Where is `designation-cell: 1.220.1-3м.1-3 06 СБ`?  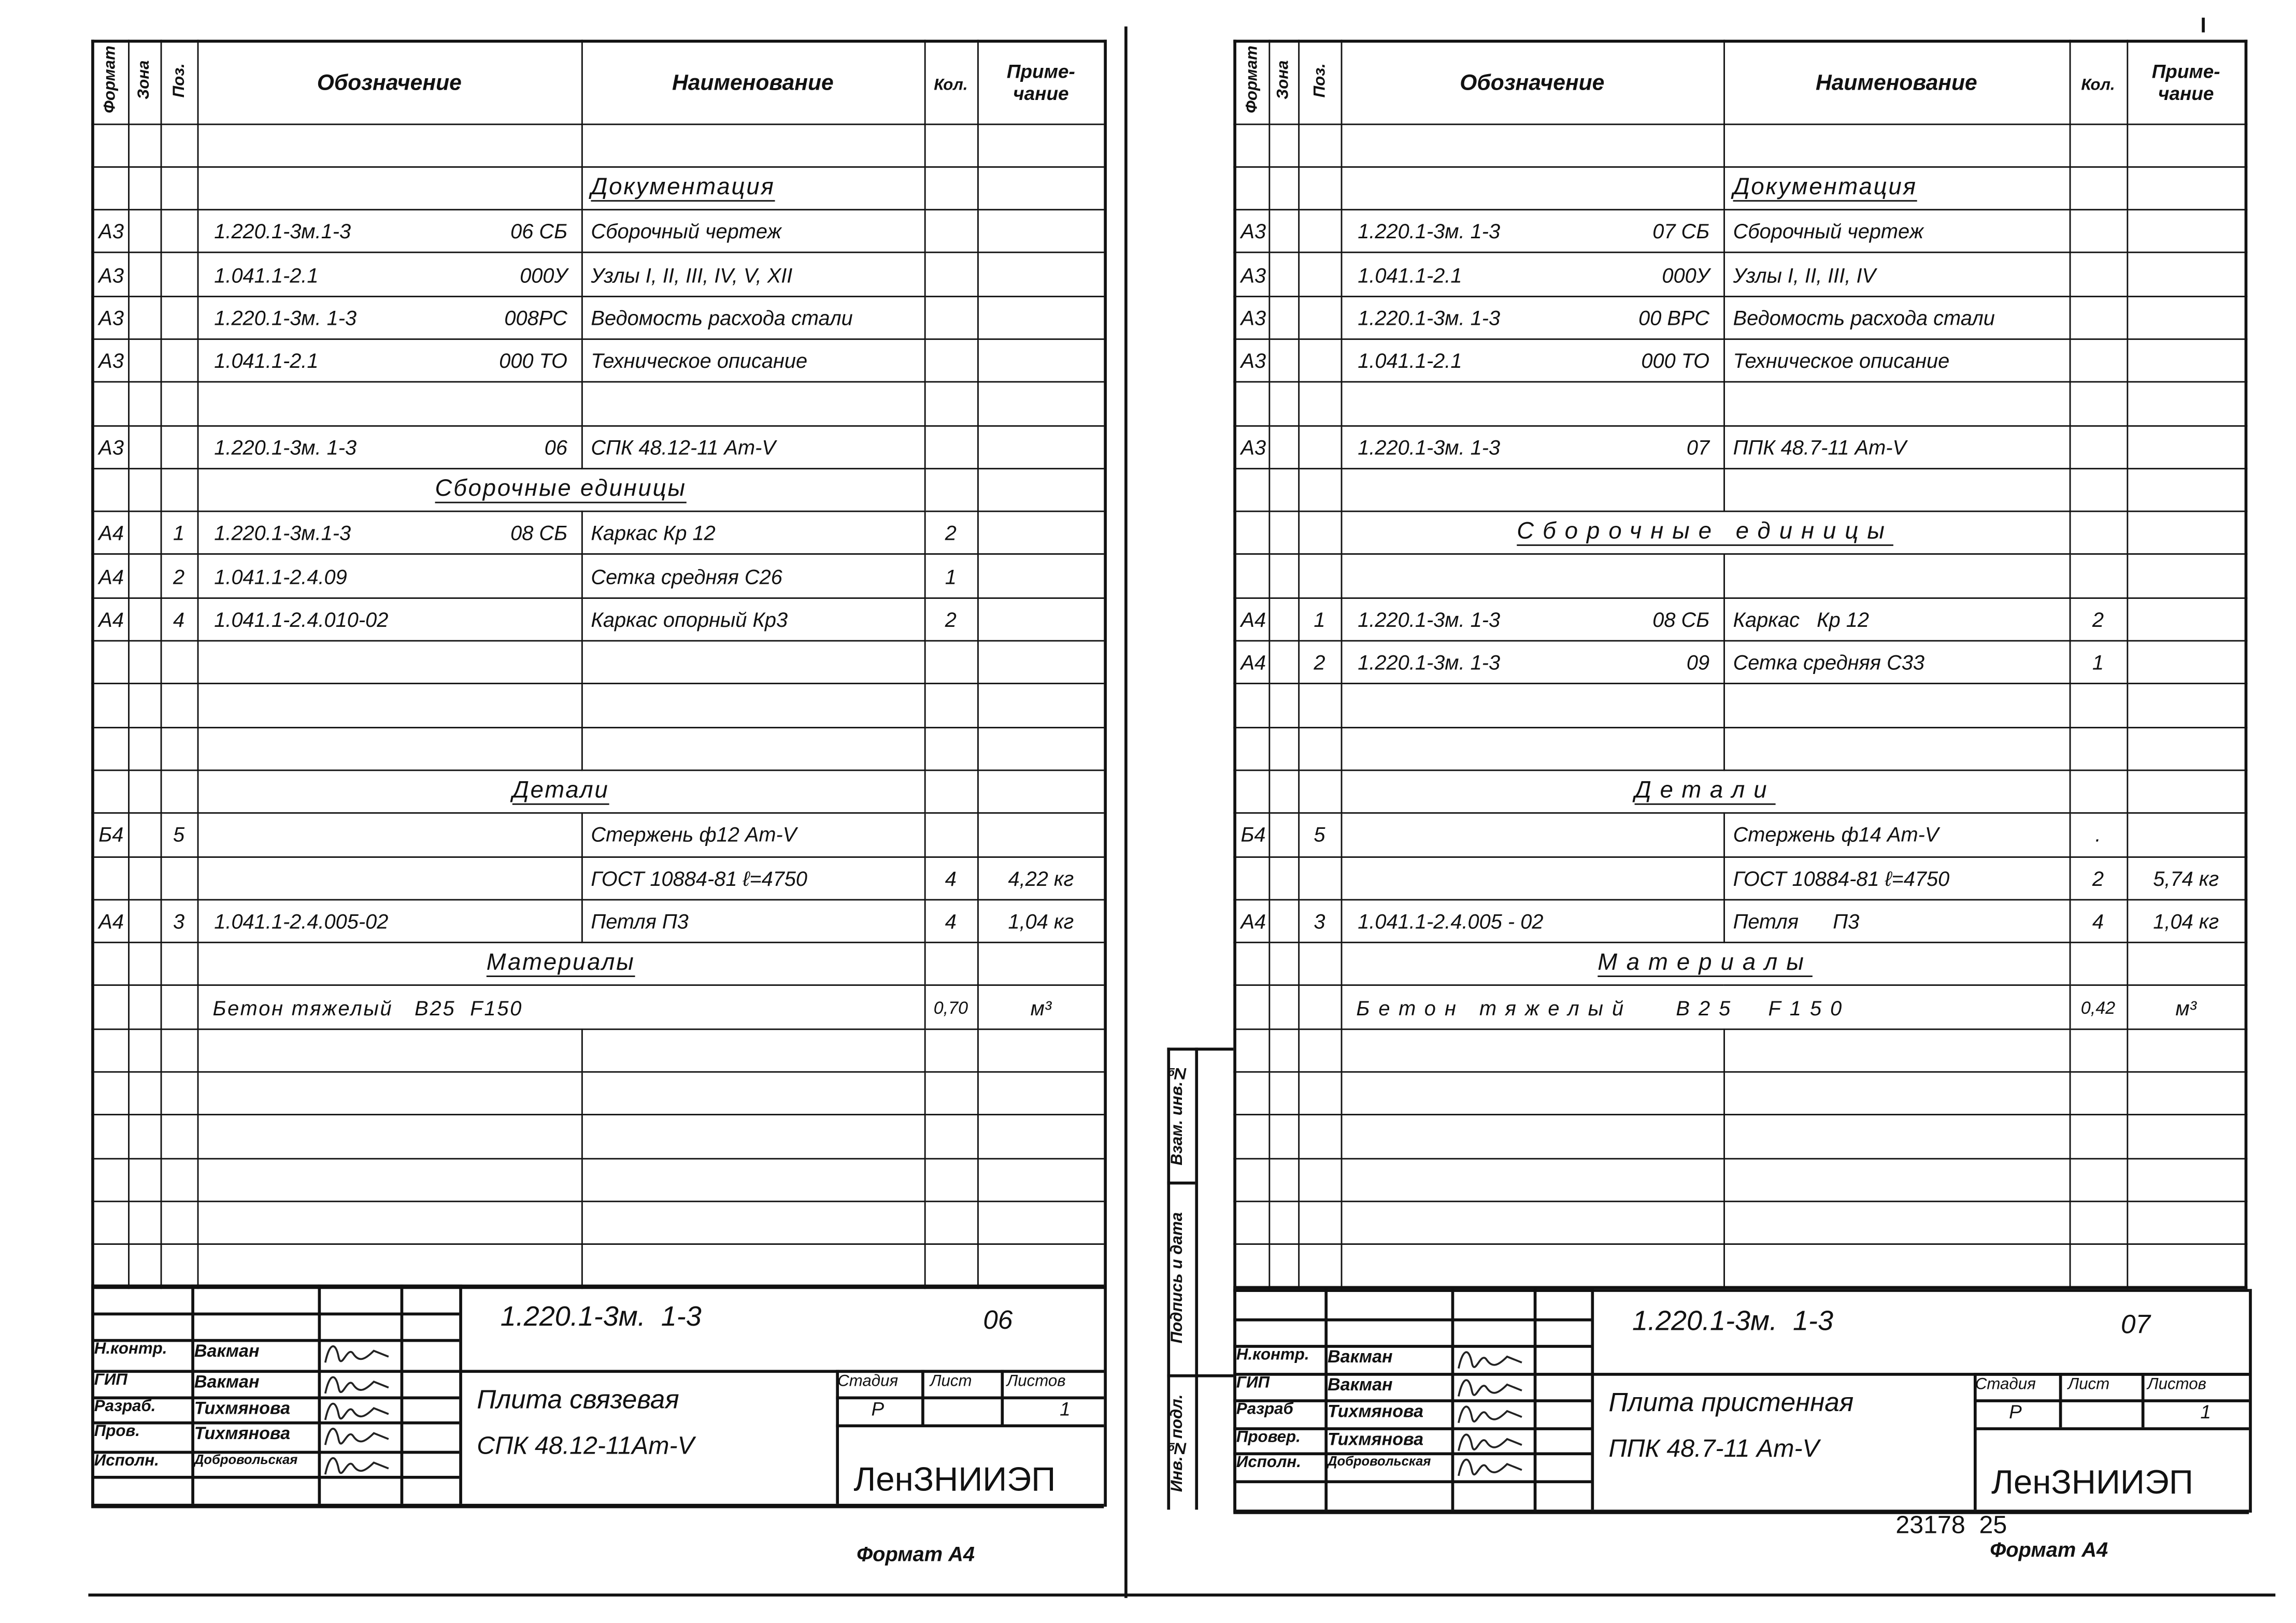
designation-cell: 1.220.1-3м.1-3 06 СБ is located at coordinates (389, 231).